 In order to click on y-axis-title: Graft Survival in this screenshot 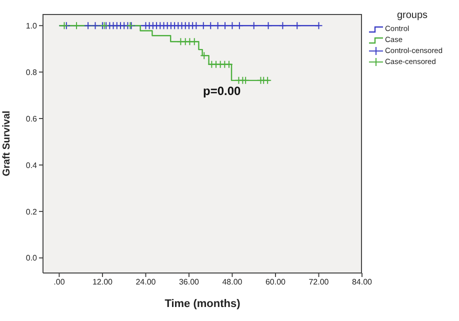, I will do `click(7, 143)`.